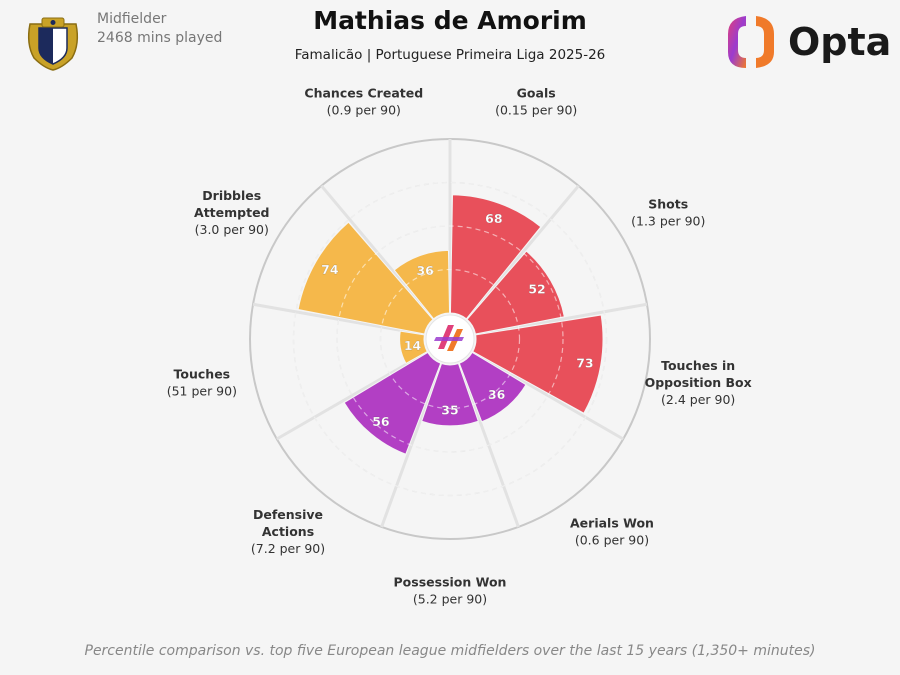  Describe the element at coordinates (288, 514) in the screenshot. I see `category-name-label: Defensive` at that location.